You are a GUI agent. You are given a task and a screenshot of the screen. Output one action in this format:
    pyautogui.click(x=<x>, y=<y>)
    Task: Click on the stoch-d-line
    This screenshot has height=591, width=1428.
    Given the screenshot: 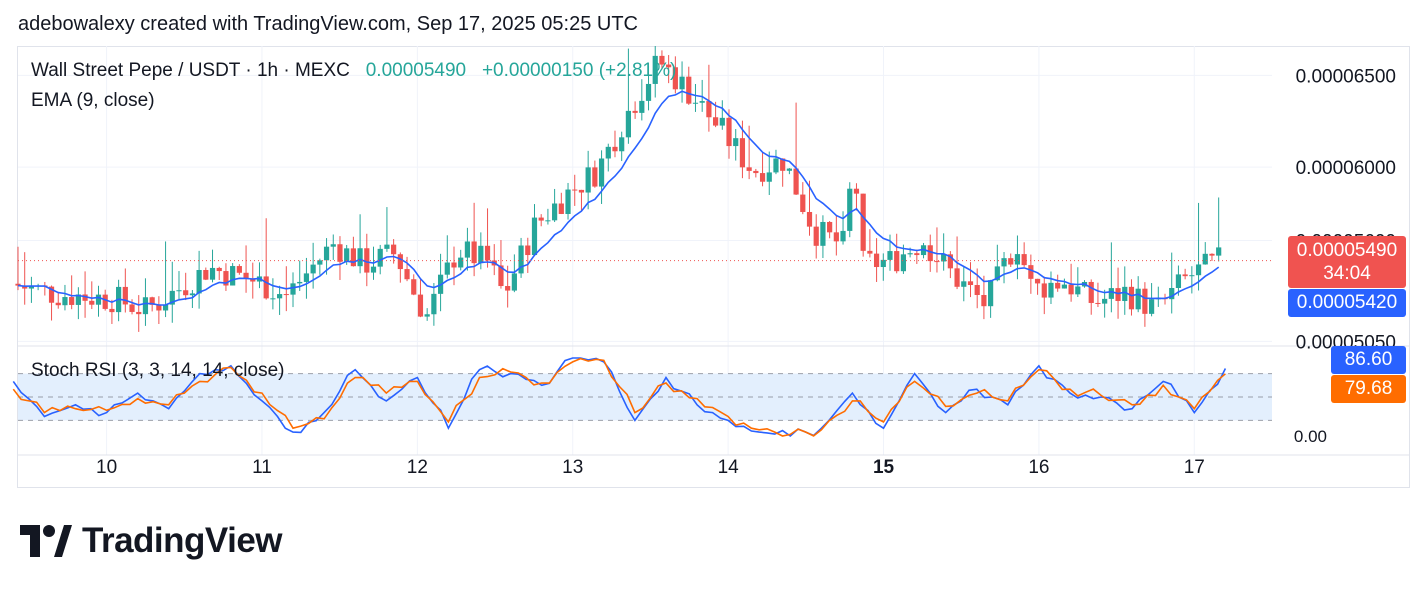 What is the action you would take?
    pyautogui.click(x=619, y=397)
    